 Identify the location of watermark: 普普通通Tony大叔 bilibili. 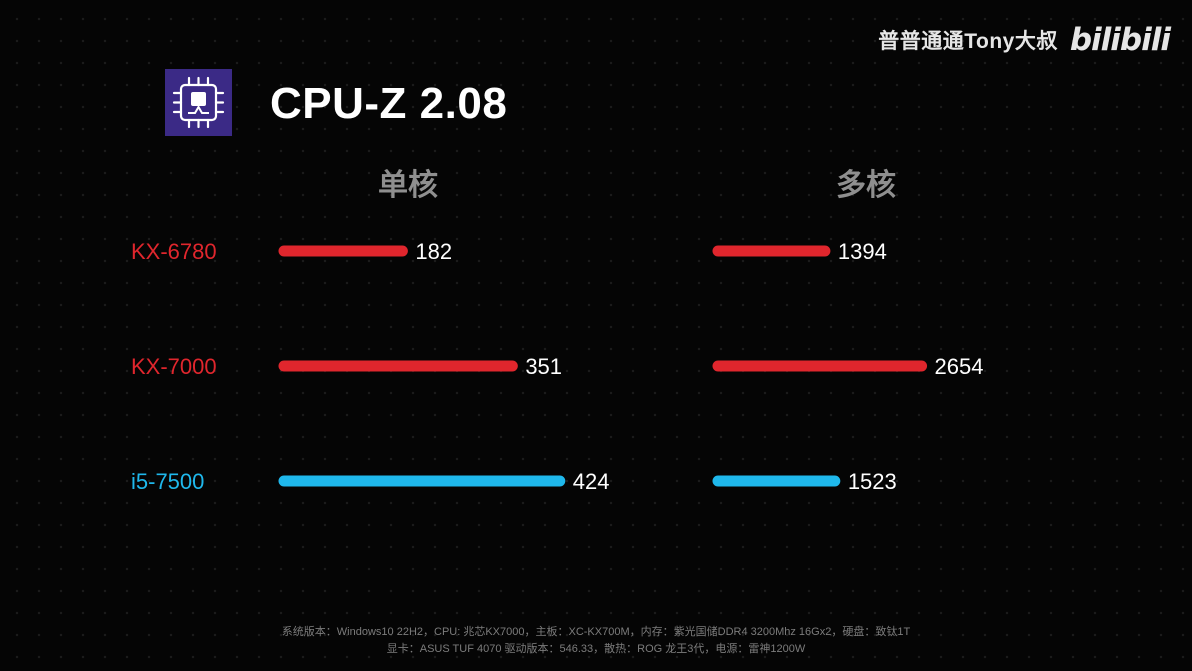
(1024, 40).